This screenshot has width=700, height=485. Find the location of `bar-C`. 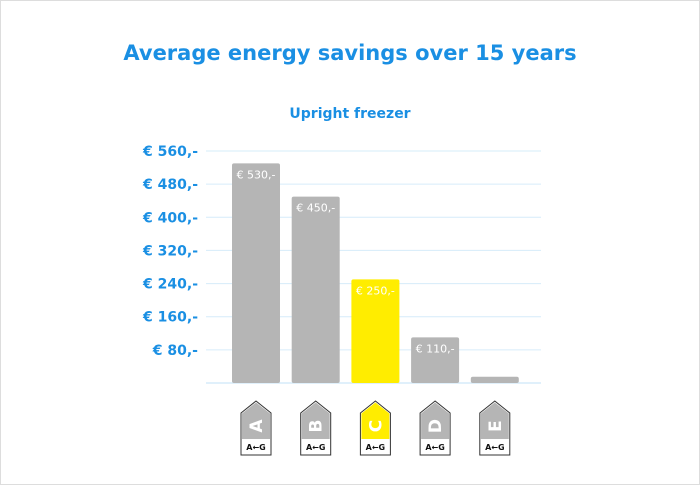

bar-C is located at coordinates (375, 331).